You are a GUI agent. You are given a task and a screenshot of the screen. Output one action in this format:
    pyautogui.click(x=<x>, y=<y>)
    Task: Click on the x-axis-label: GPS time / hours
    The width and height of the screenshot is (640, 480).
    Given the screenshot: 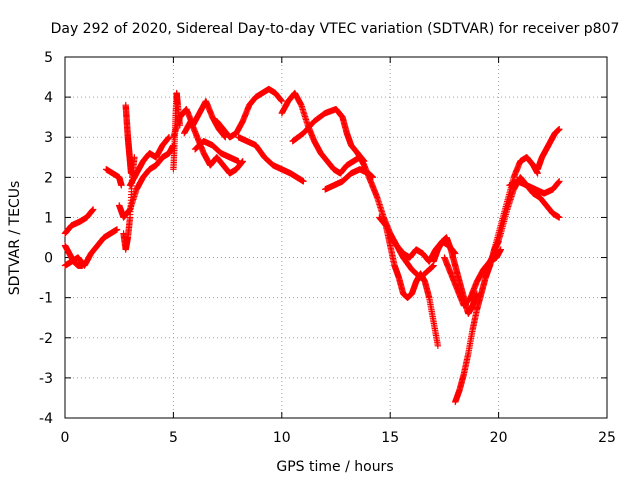 What is the action you would take?
    pyautogui.click(x=334, y=467)
    